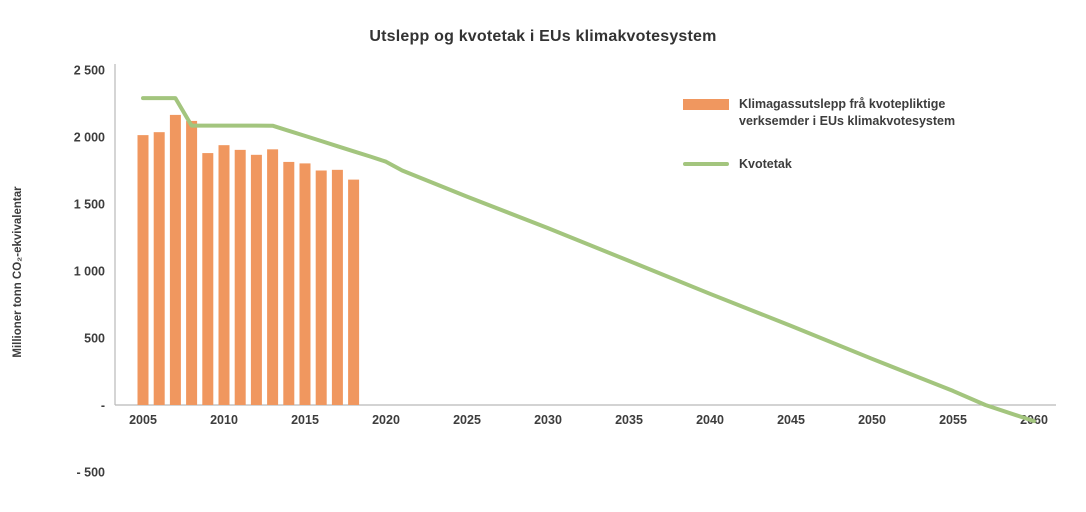  I want to click on bar-2007, so click(175, 259).